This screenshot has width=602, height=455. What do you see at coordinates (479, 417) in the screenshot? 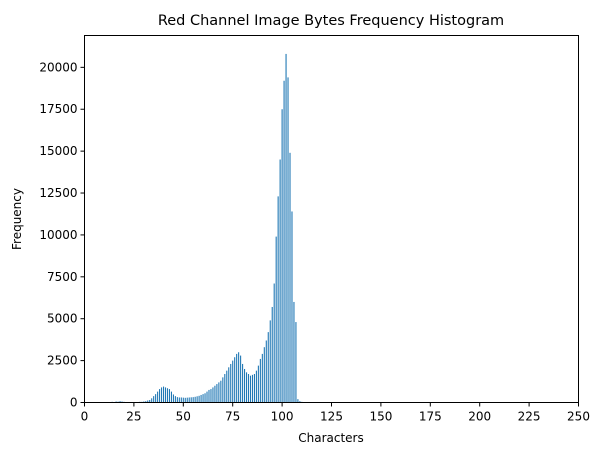
I see `x-tick-label: 200` at bounding box center [479, 417].